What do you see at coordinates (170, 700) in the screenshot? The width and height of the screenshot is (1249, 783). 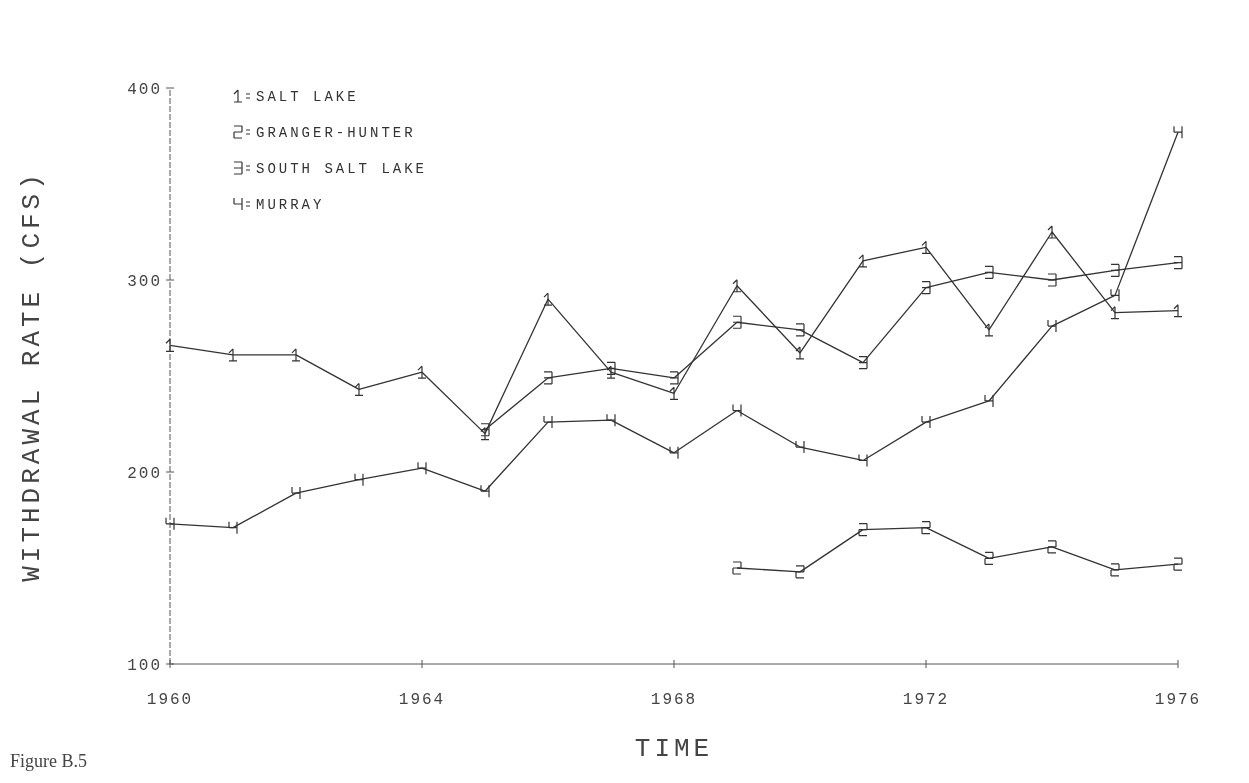 I see `x-tick-label: 1960` at bounding box center [170, 700].